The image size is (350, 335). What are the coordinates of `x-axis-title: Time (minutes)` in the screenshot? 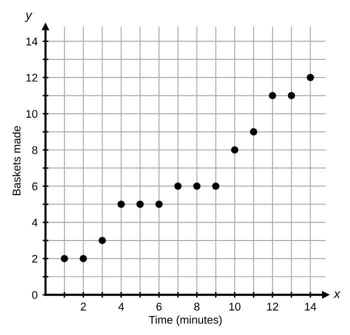 It's located at (185, 321).